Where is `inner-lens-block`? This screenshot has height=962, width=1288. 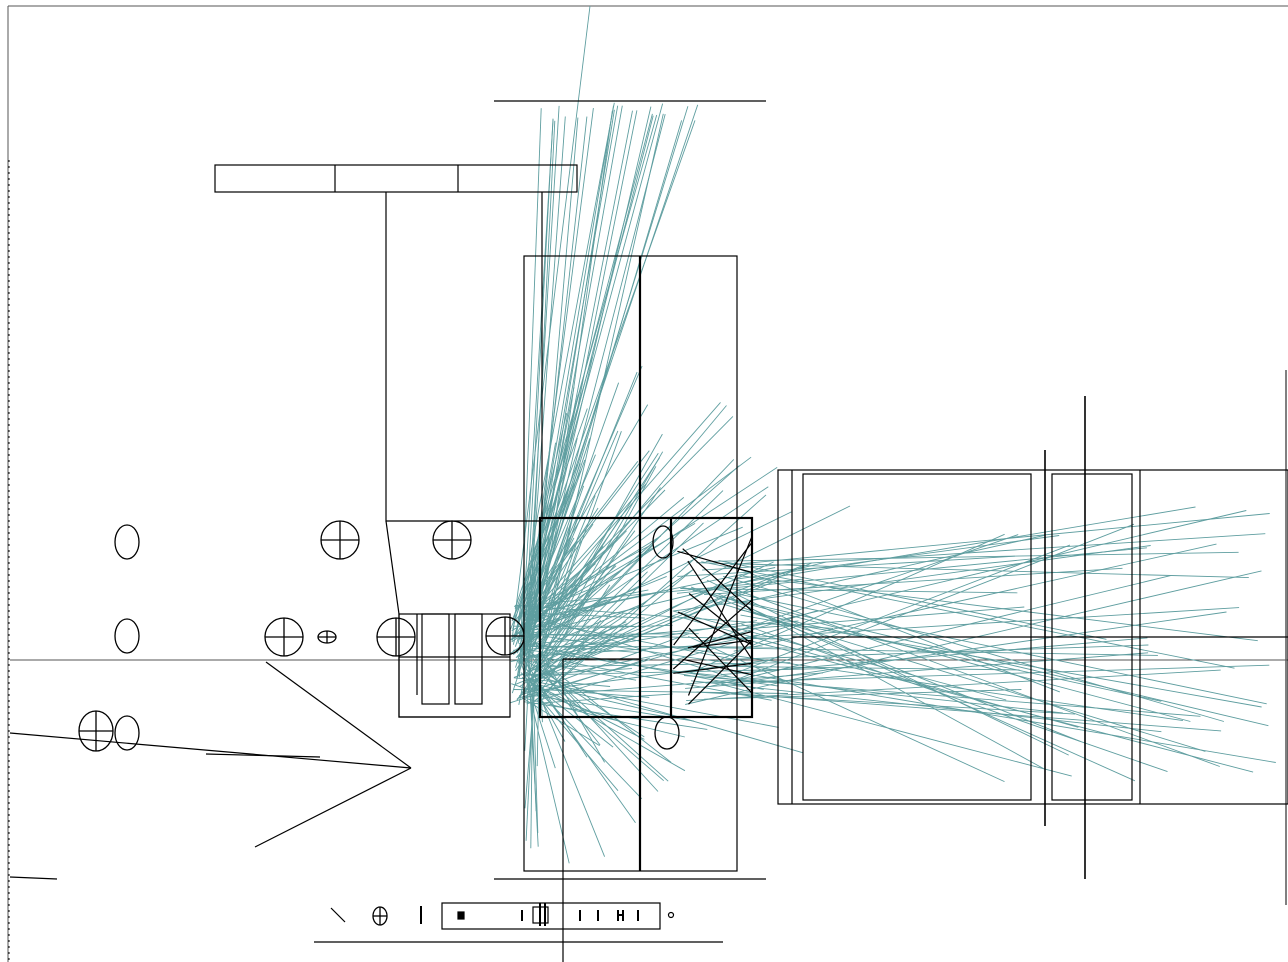 inner-lens-block is located at coordinates (646, 617).